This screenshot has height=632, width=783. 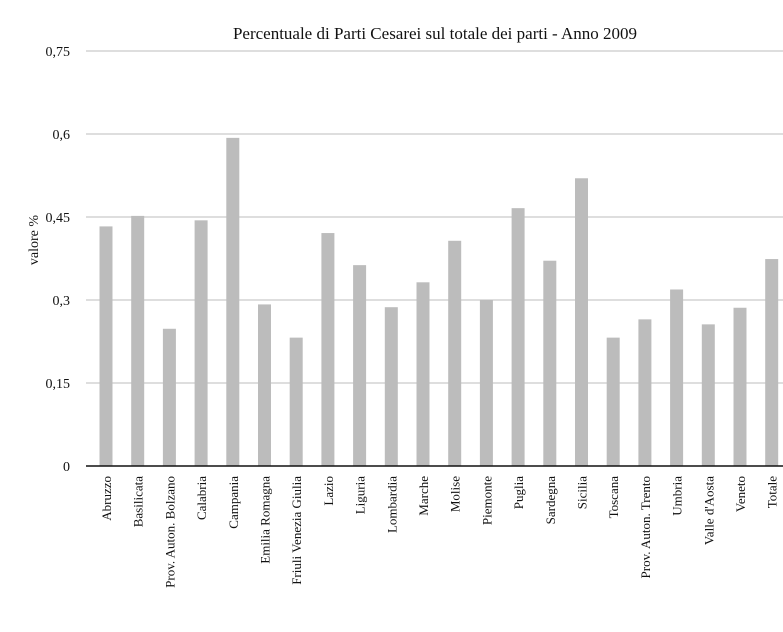 What do you see at coordinates (58, 384) in the screenshot?
I see `y-tick-label: 0,15` at bounding box center [58, 384].